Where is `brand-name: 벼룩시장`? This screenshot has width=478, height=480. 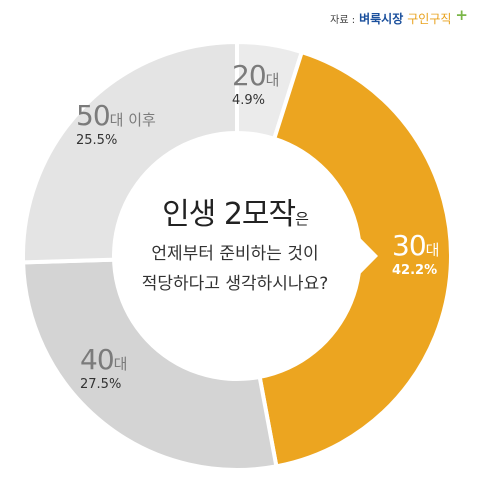 brand-name: 벼룩시장 is located at coordinates (381, 19).